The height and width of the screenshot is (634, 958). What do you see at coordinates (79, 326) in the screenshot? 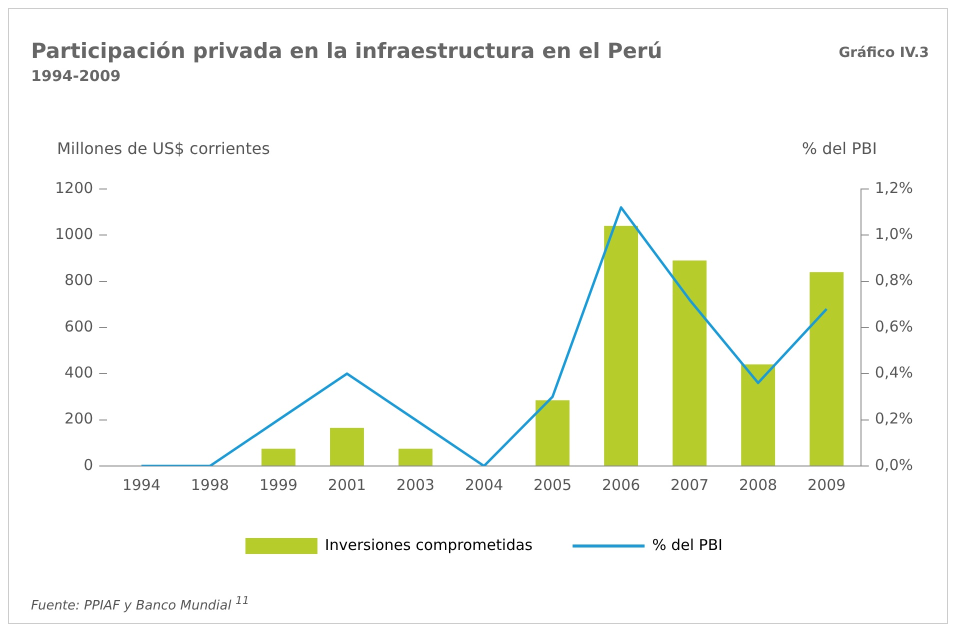
I see `y-tick-label: 600` at bounding box center [79, 326].